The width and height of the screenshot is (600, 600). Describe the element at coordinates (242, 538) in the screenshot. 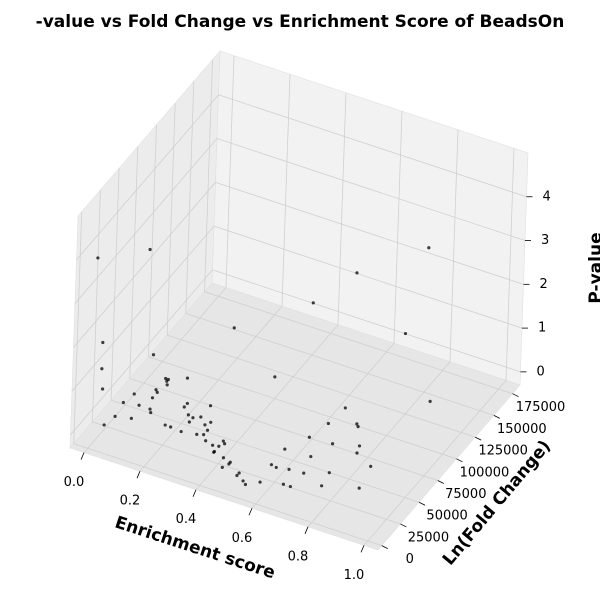

I see `x-tick-label: 0.6` at that location.